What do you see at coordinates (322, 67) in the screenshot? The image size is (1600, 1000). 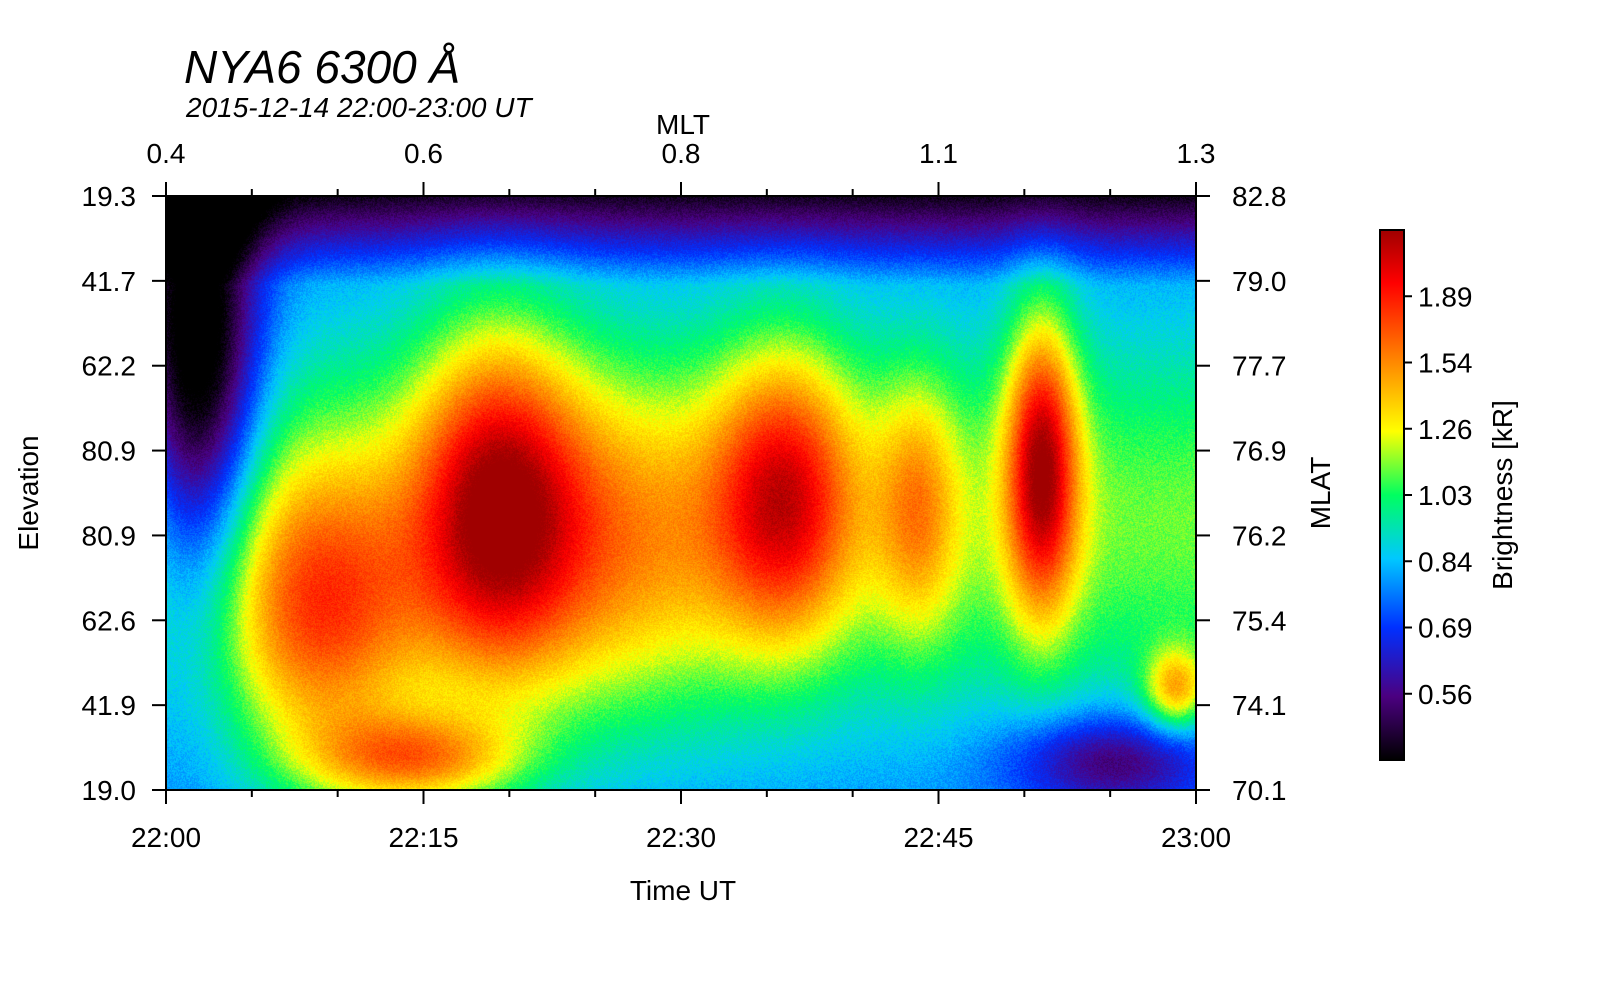 I see `chart-title: NYA6 6300 Å` at bounding box center [322, 67].